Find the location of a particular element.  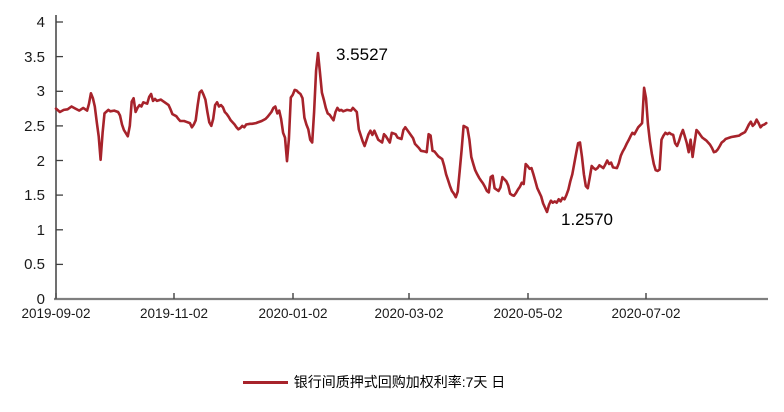

x-tick-label: 2019-11-02 is located at coordinates (174, 313).